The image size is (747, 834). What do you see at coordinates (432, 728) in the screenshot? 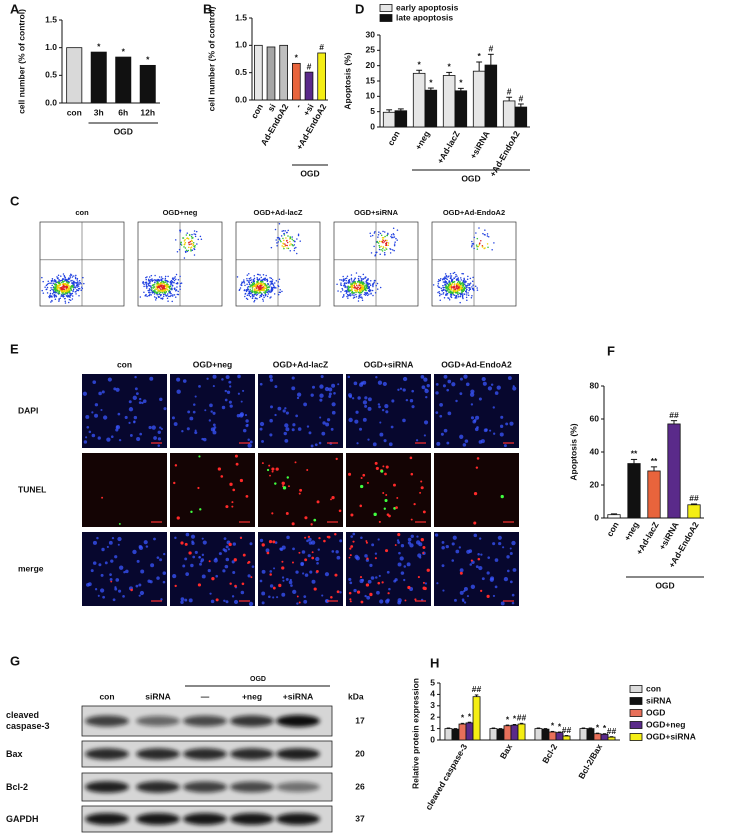
I see `y-tick-label: 1` at bounding box center [432, 728].